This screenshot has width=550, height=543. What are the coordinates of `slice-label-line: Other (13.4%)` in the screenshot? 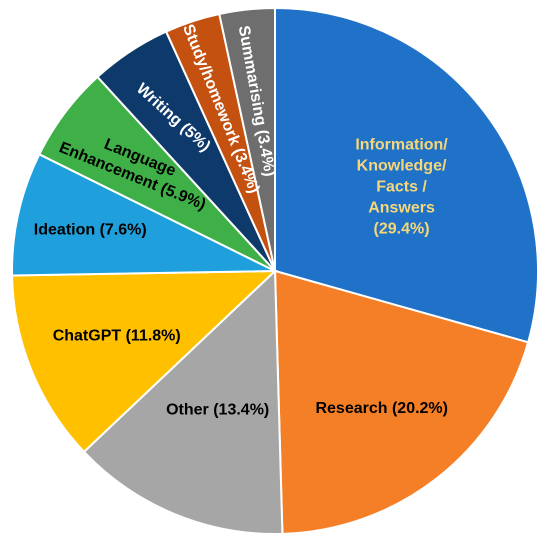 It's located at (217, 410).